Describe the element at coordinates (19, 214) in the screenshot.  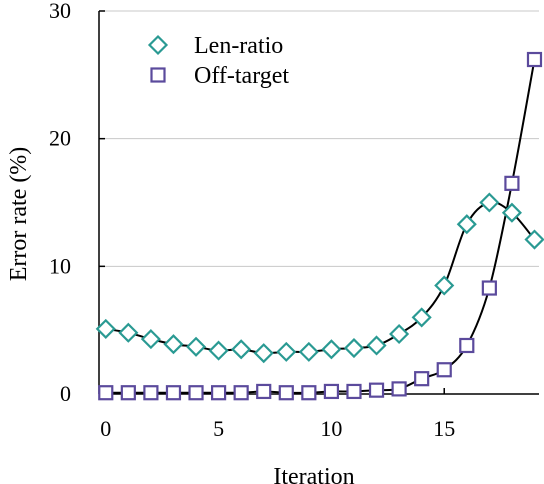
I see `y-axis-label: Error rate (%)` at that location.